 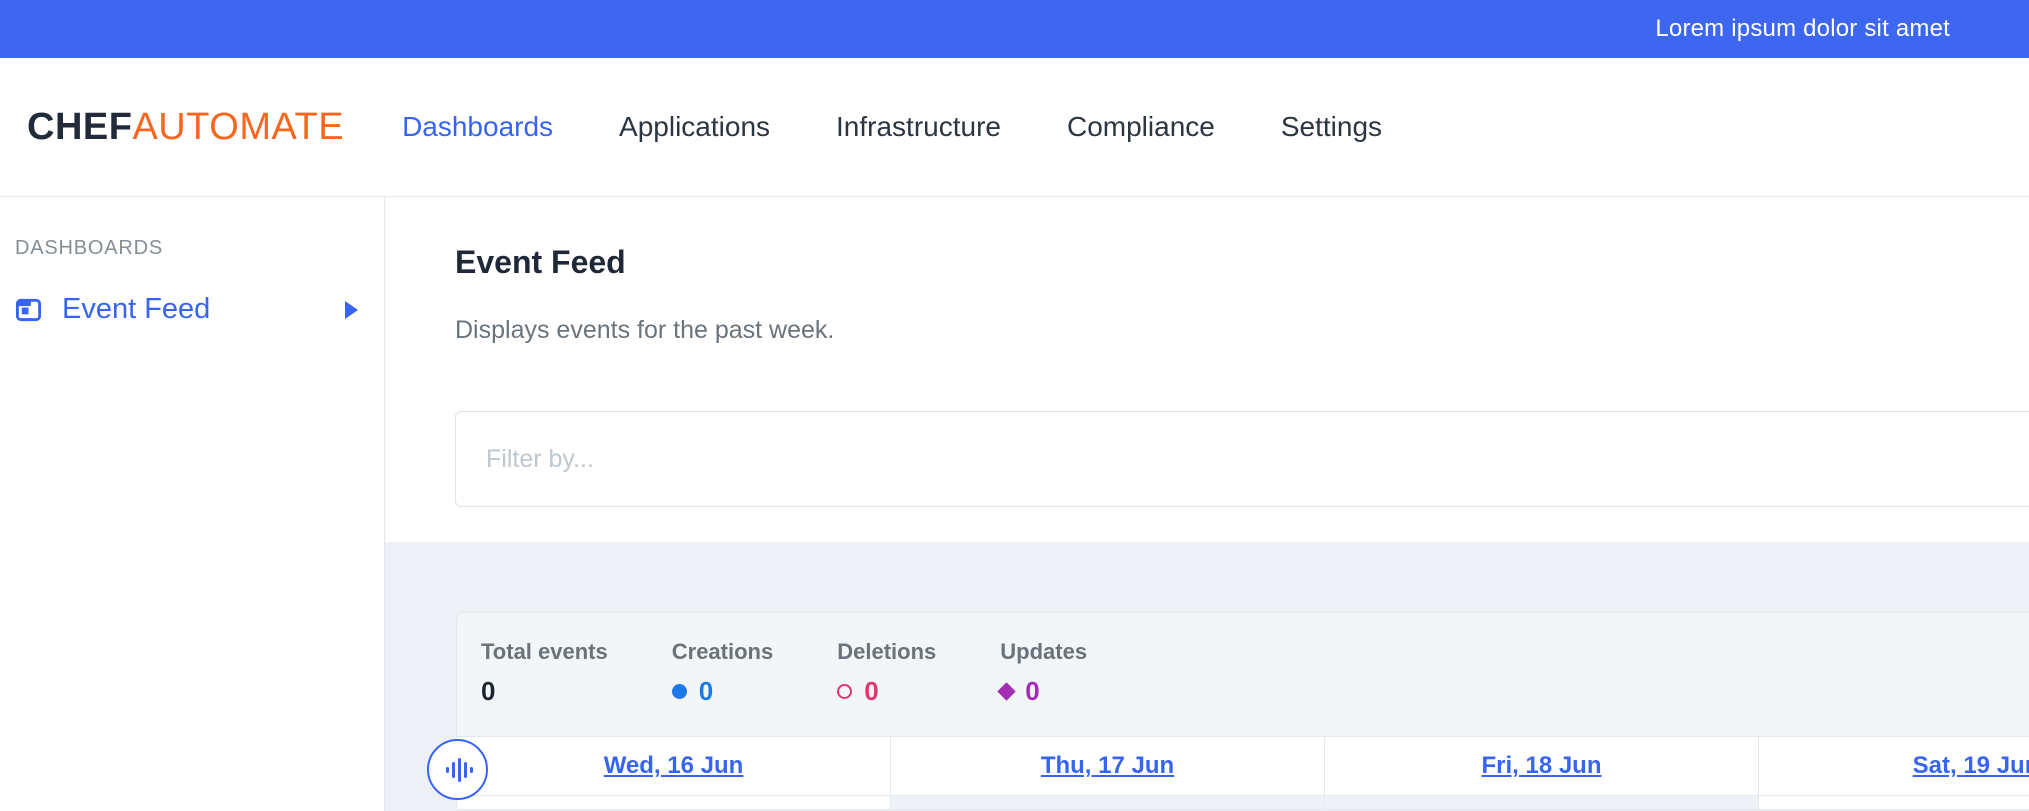 I want to click on stat-deletions-label: Deletions, so click(x=887, y=651).